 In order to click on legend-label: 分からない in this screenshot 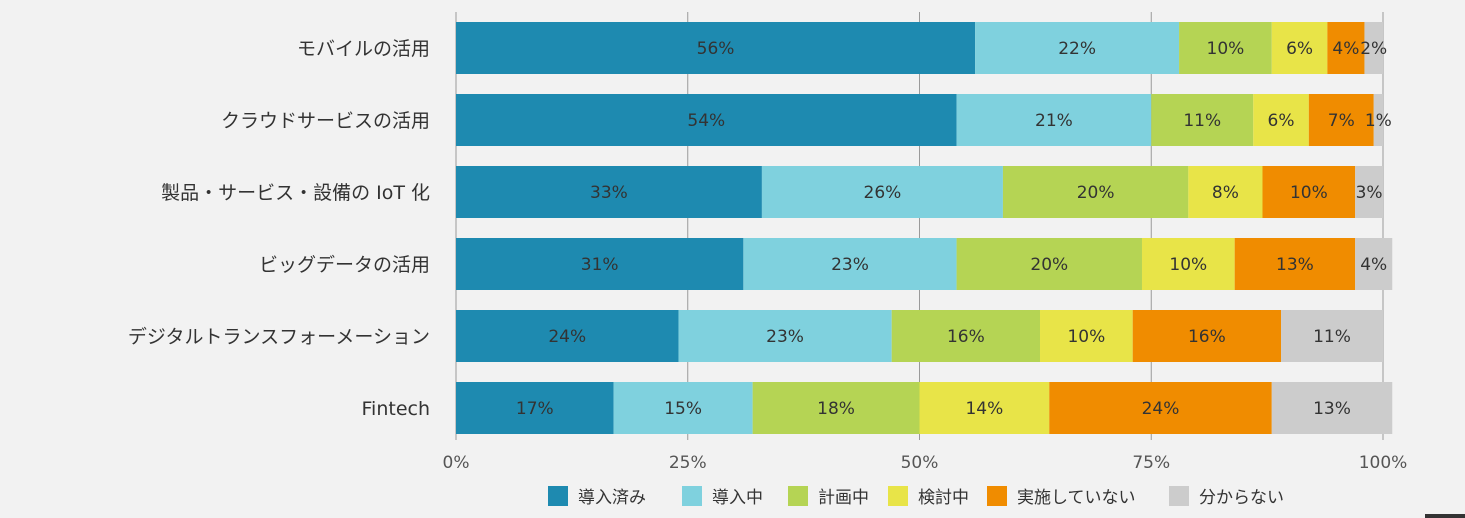, I will do `click(1241, 498)`.